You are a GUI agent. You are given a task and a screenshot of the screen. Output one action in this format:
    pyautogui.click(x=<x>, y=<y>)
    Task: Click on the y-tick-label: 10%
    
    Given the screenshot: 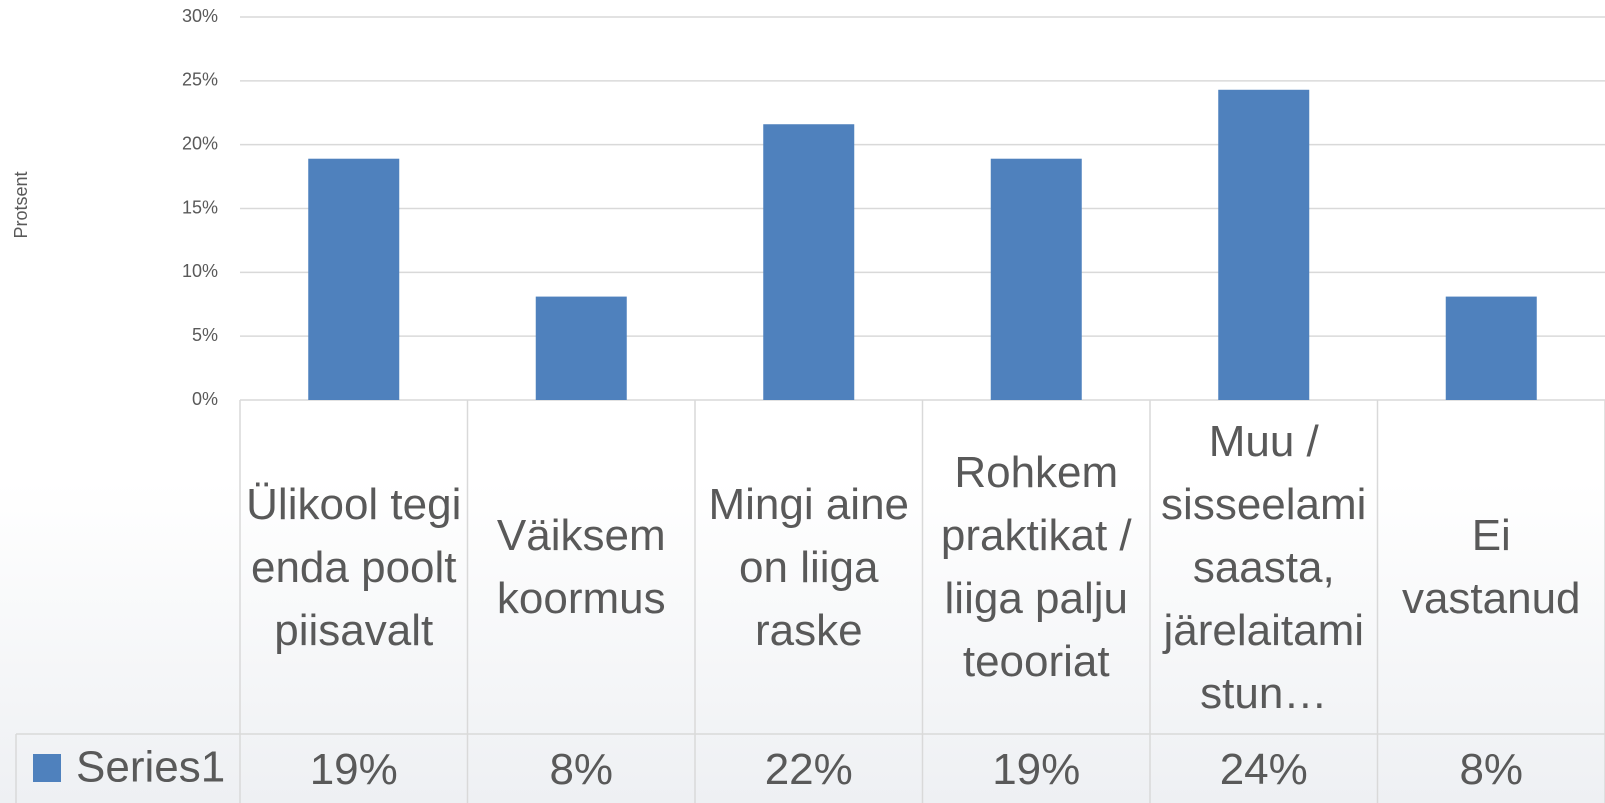 What is the action you would take?
    pyautogui.click(x=200, y=271)
    